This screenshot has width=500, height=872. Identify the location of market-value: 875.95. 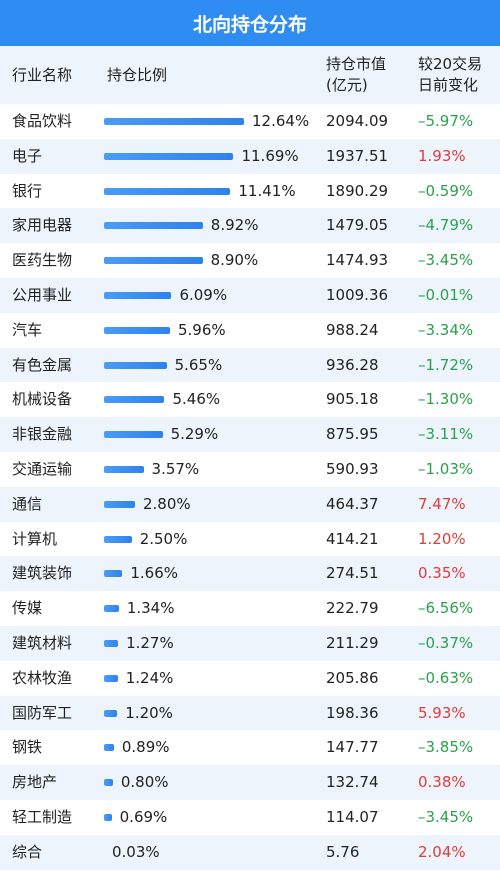
(352, 434).